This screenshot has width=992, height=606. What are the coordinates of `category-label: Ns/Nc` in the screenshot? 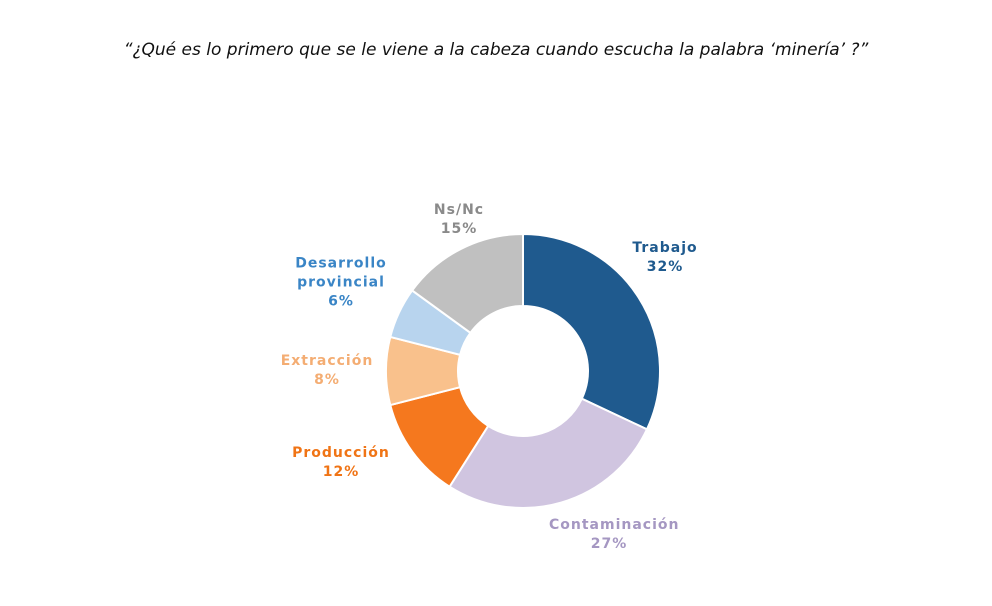 It's located at (459, 210).